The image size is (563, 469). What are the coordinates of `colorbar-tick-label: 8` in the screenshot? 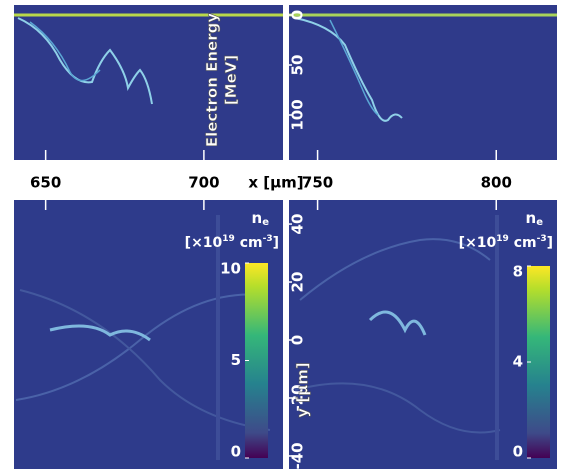 It's located at (518, 272).